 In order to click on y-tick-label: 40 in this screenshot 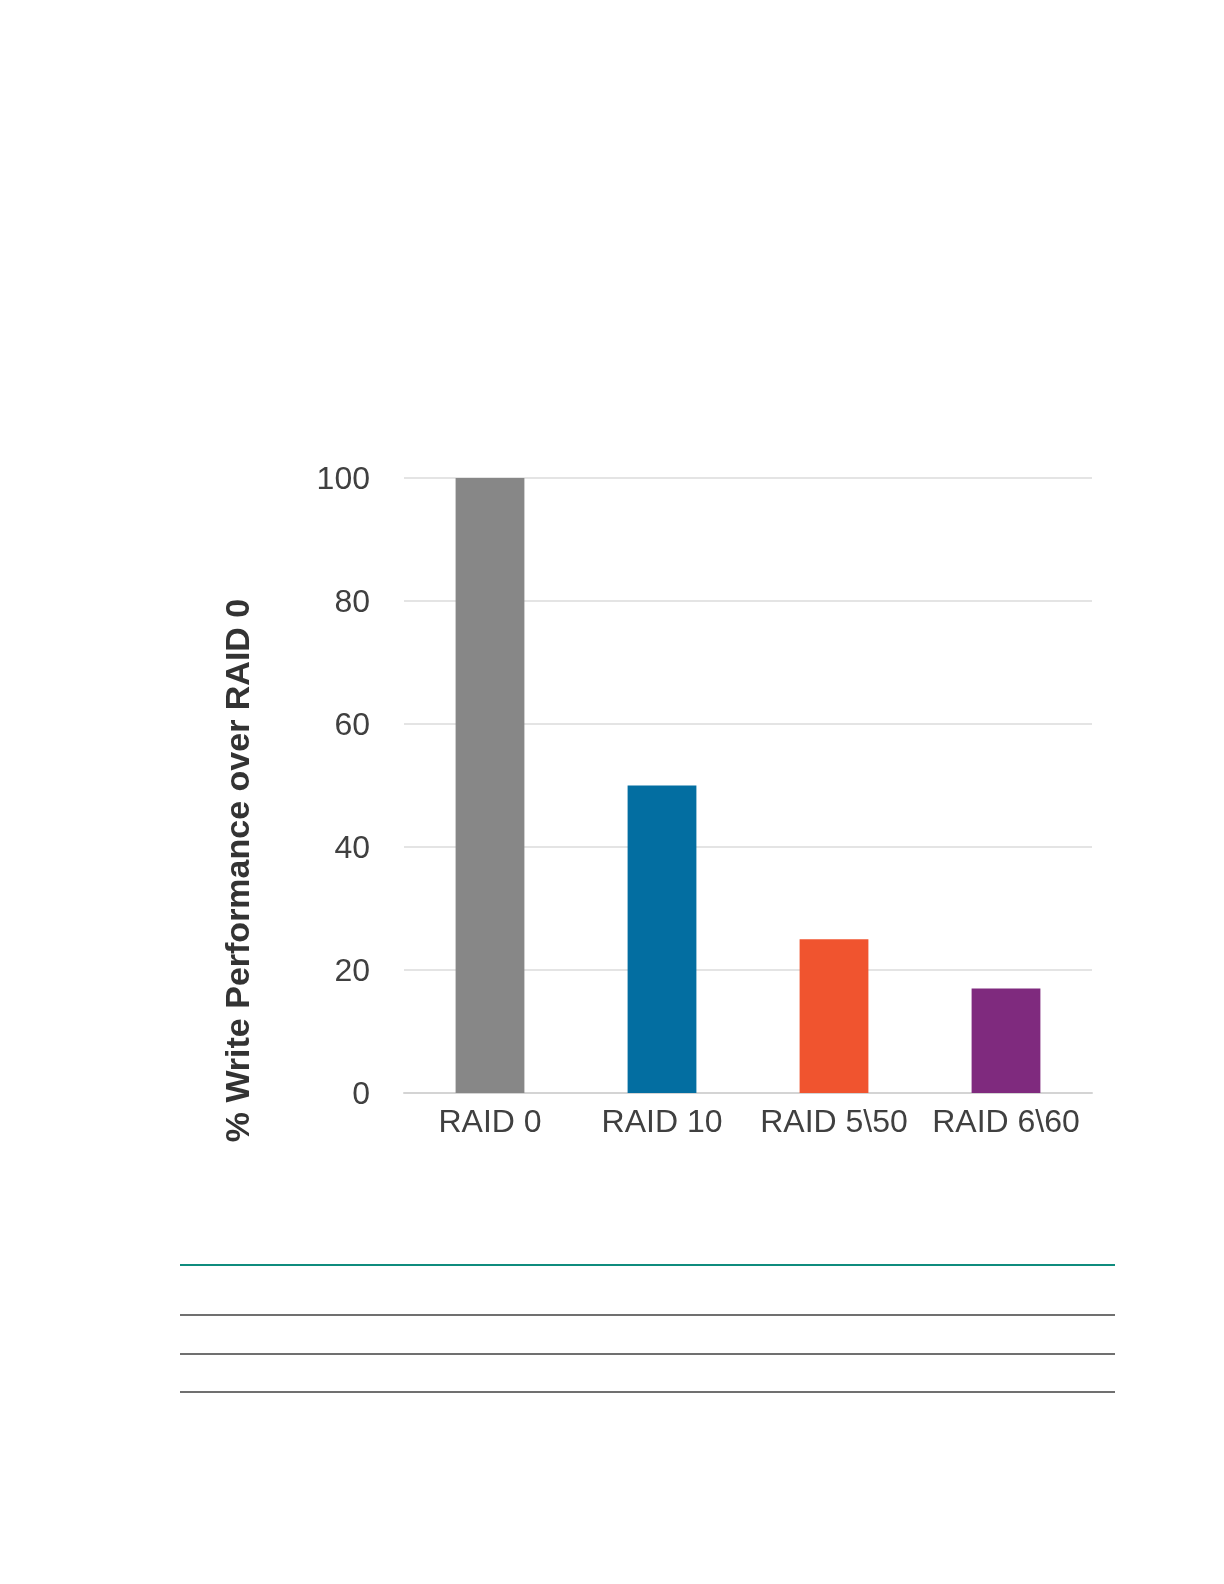, I will do `click(352, 847)`.